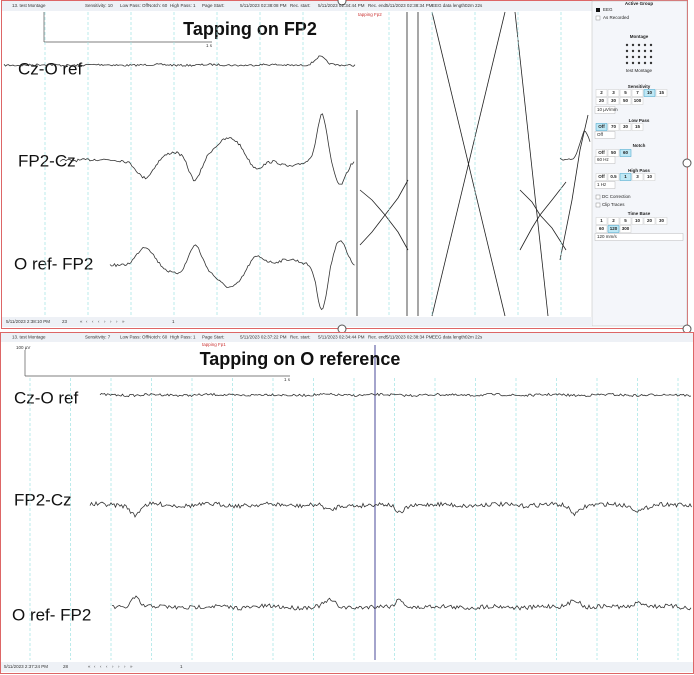  Describe the element at coordinates (377, 337) in the screenshot. I see `toolbar-item: Rec. end:` at that location.